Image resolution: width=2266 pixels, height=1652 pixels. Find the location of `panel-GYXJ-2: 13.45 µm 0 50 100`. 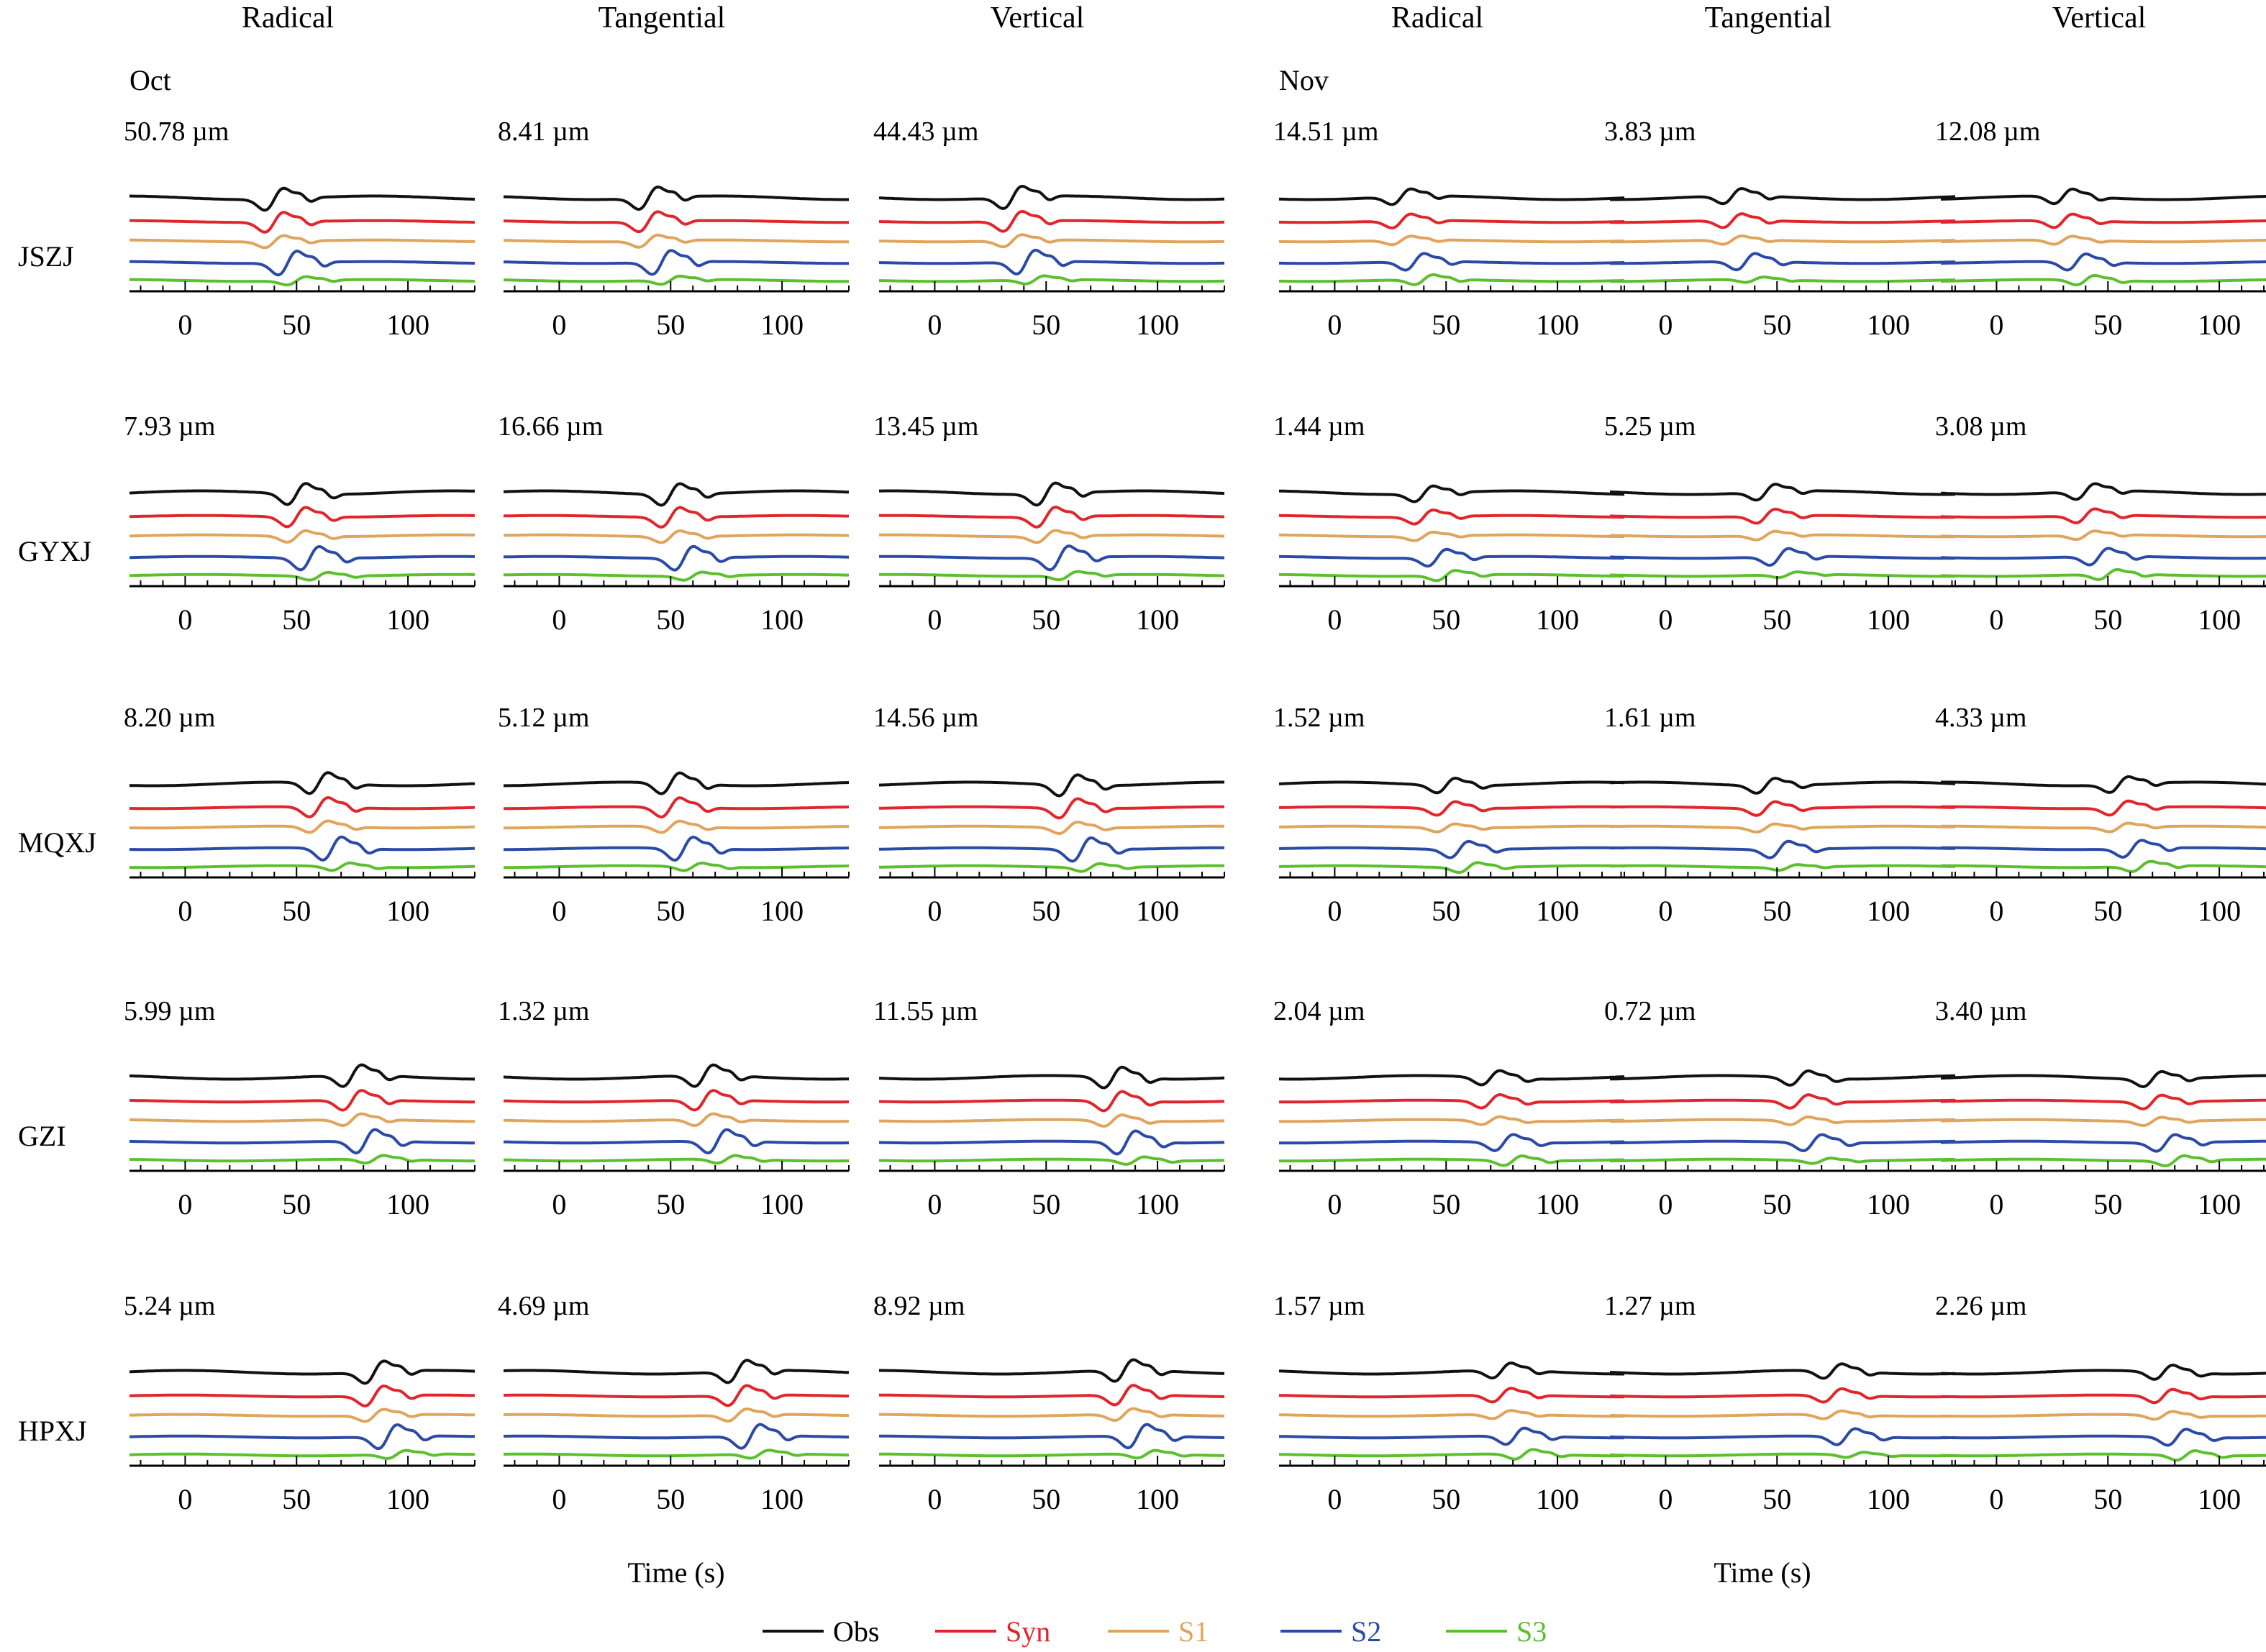

panel-GYXJ-2: 13.45 µm 0 50 100 is located at coordinates (1049, 523).